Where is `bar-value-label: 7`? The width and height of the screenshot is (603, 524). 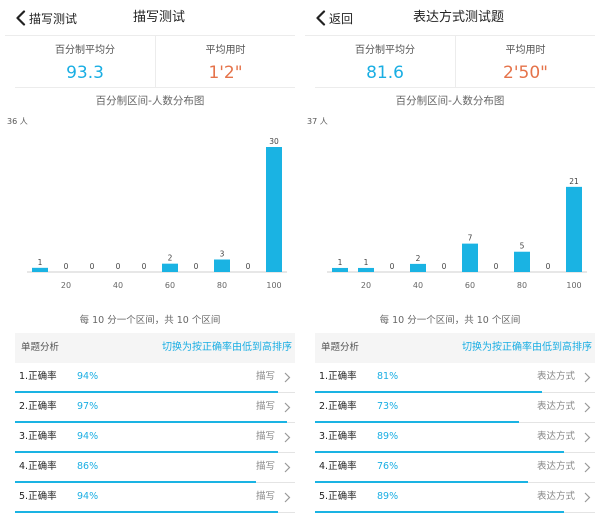
bar-value-label: 7 is located at coordinates (470, 238).